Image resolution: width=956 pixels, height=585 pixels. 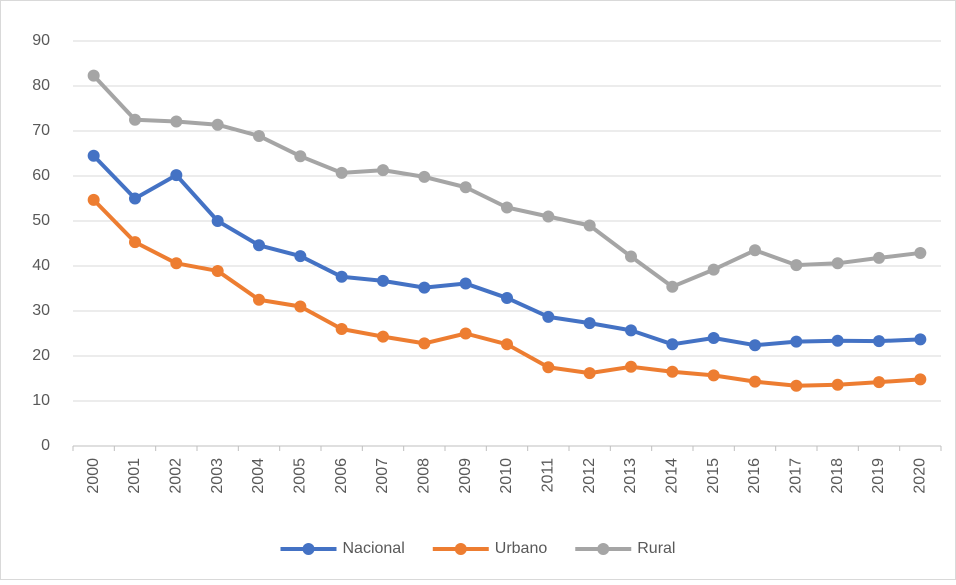 What do you see at coordinates (41, 40) in the screenshot?
I see `y-tick-label: 90` at bounding box center [41, 40].